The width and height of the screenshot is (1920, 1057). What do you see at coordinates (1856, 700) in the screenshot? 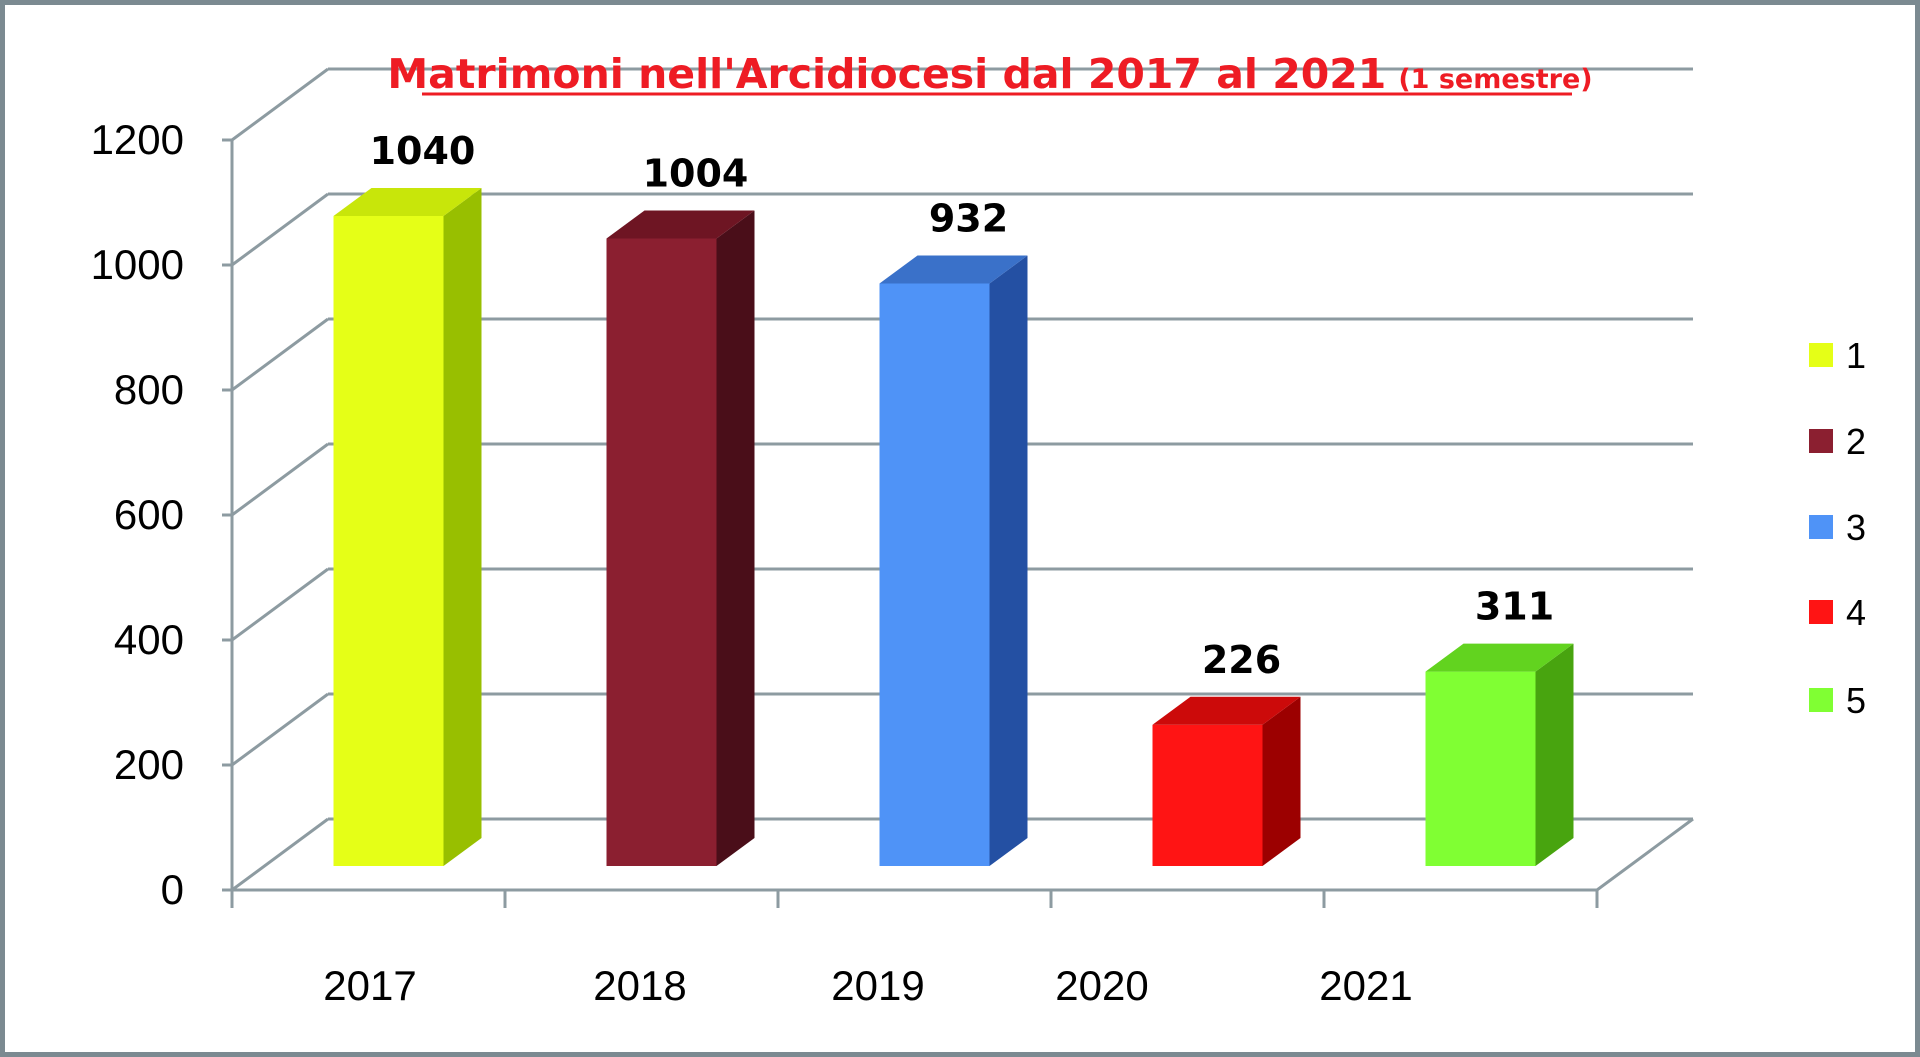
I see `legend-label: 5` at bounding box center [1856, 700].